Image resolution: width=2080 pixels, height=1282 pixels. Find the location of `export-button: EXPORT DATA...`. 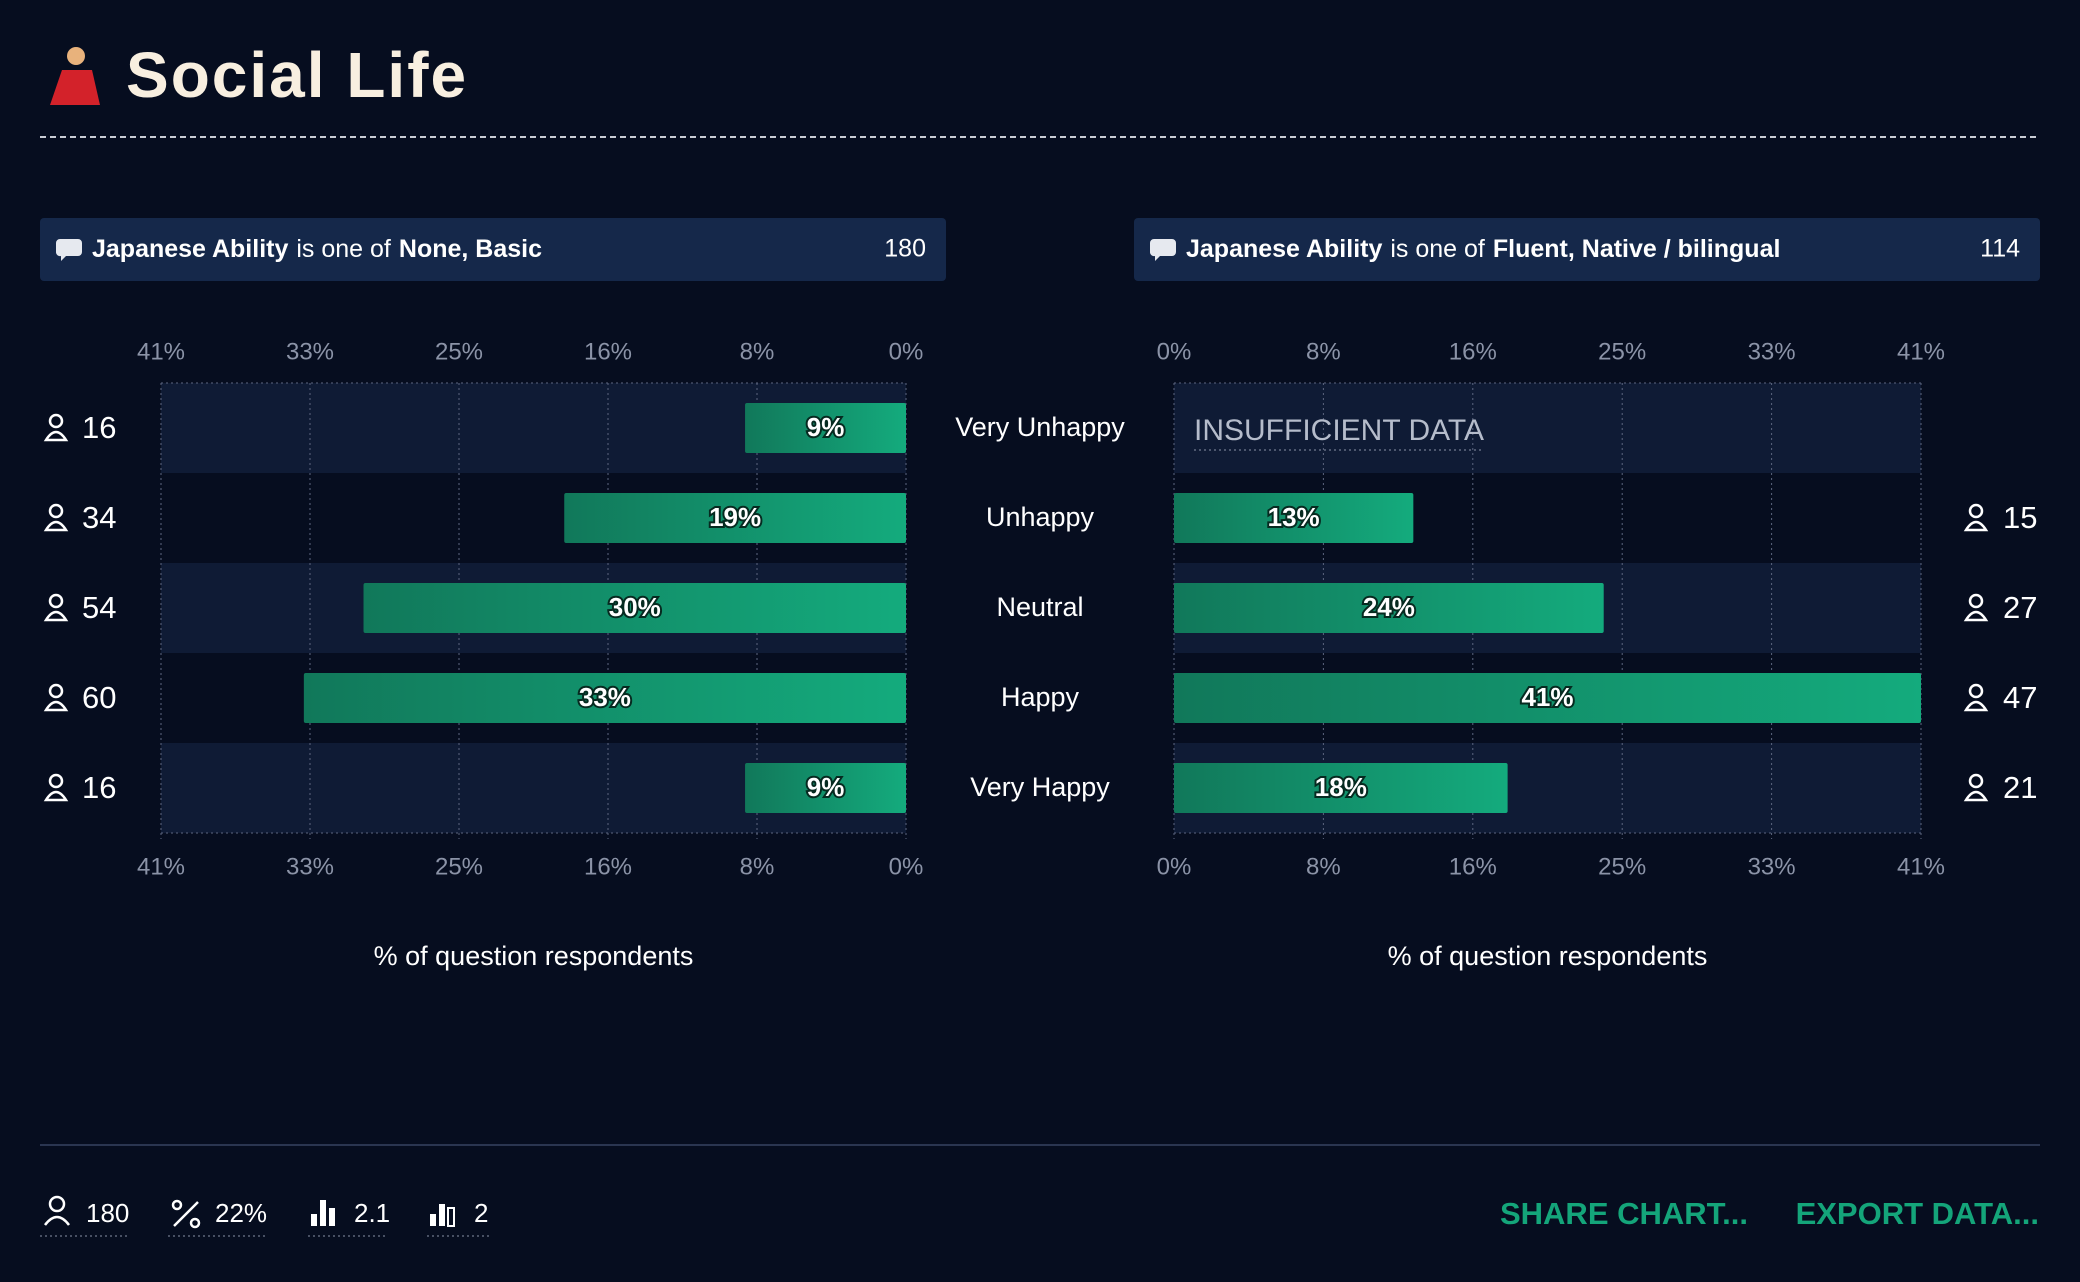

export-button: EXPORT DATA... is located at coordinates (1917, 1213).